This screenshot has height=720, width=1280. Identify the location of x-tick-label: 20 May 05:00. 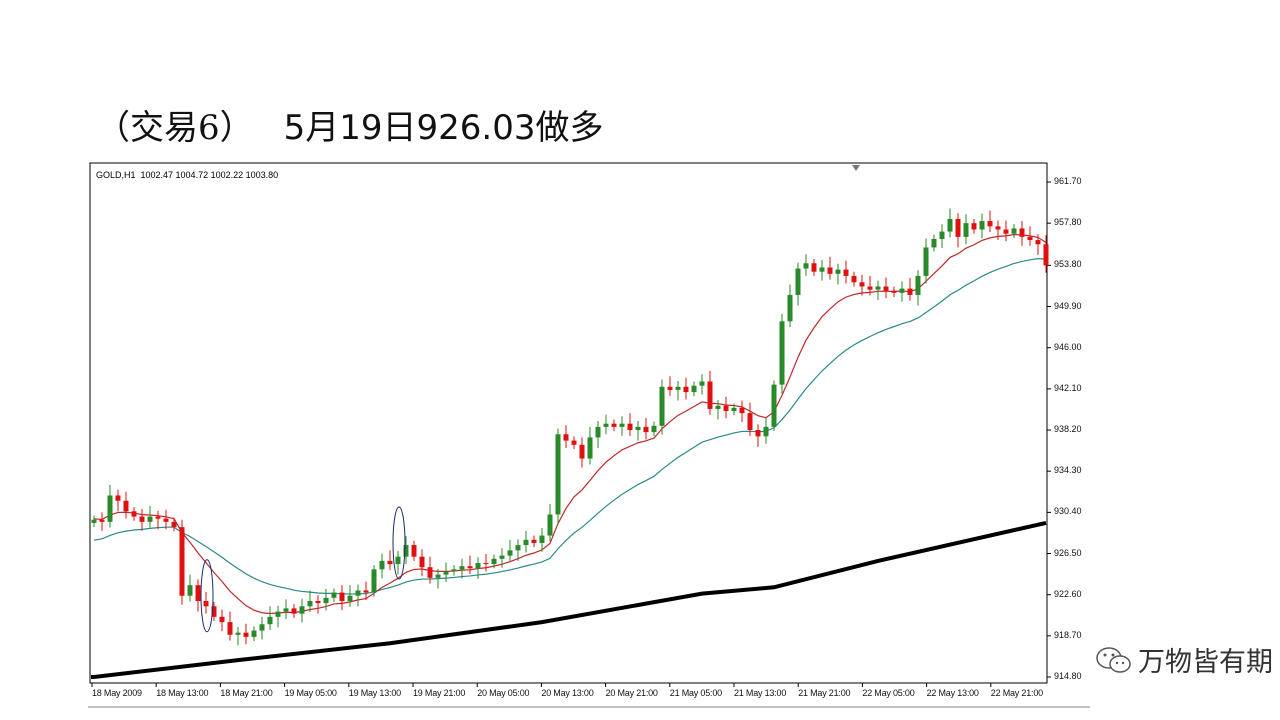
(503, 693).